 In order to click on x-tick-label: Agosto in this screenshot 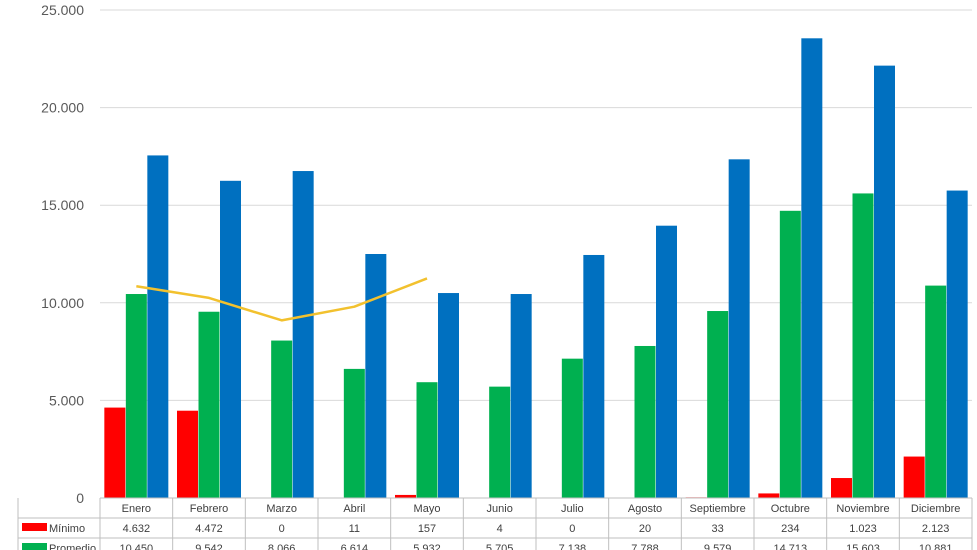, I will do `click(645, 509)`.